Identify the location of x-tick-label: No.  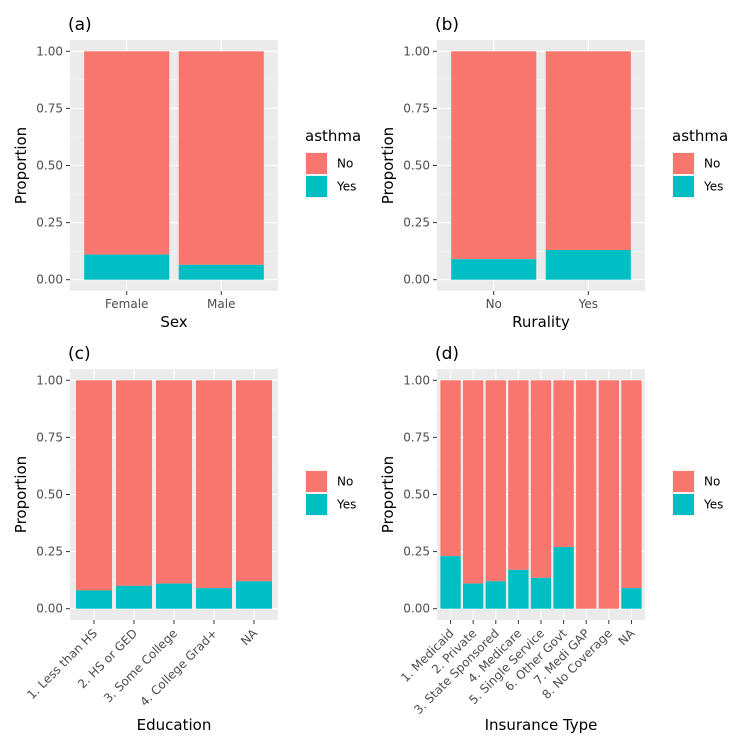
(494, 304).